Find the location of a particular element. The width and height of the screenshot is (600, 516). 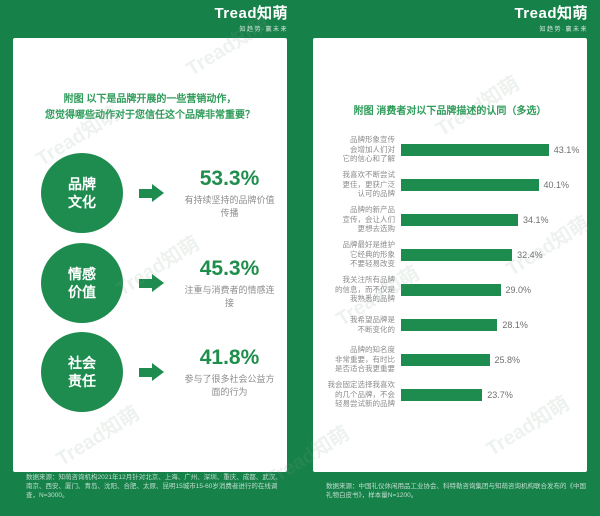

circle-label-line: 品牌 is located at coordinates (82, 184).